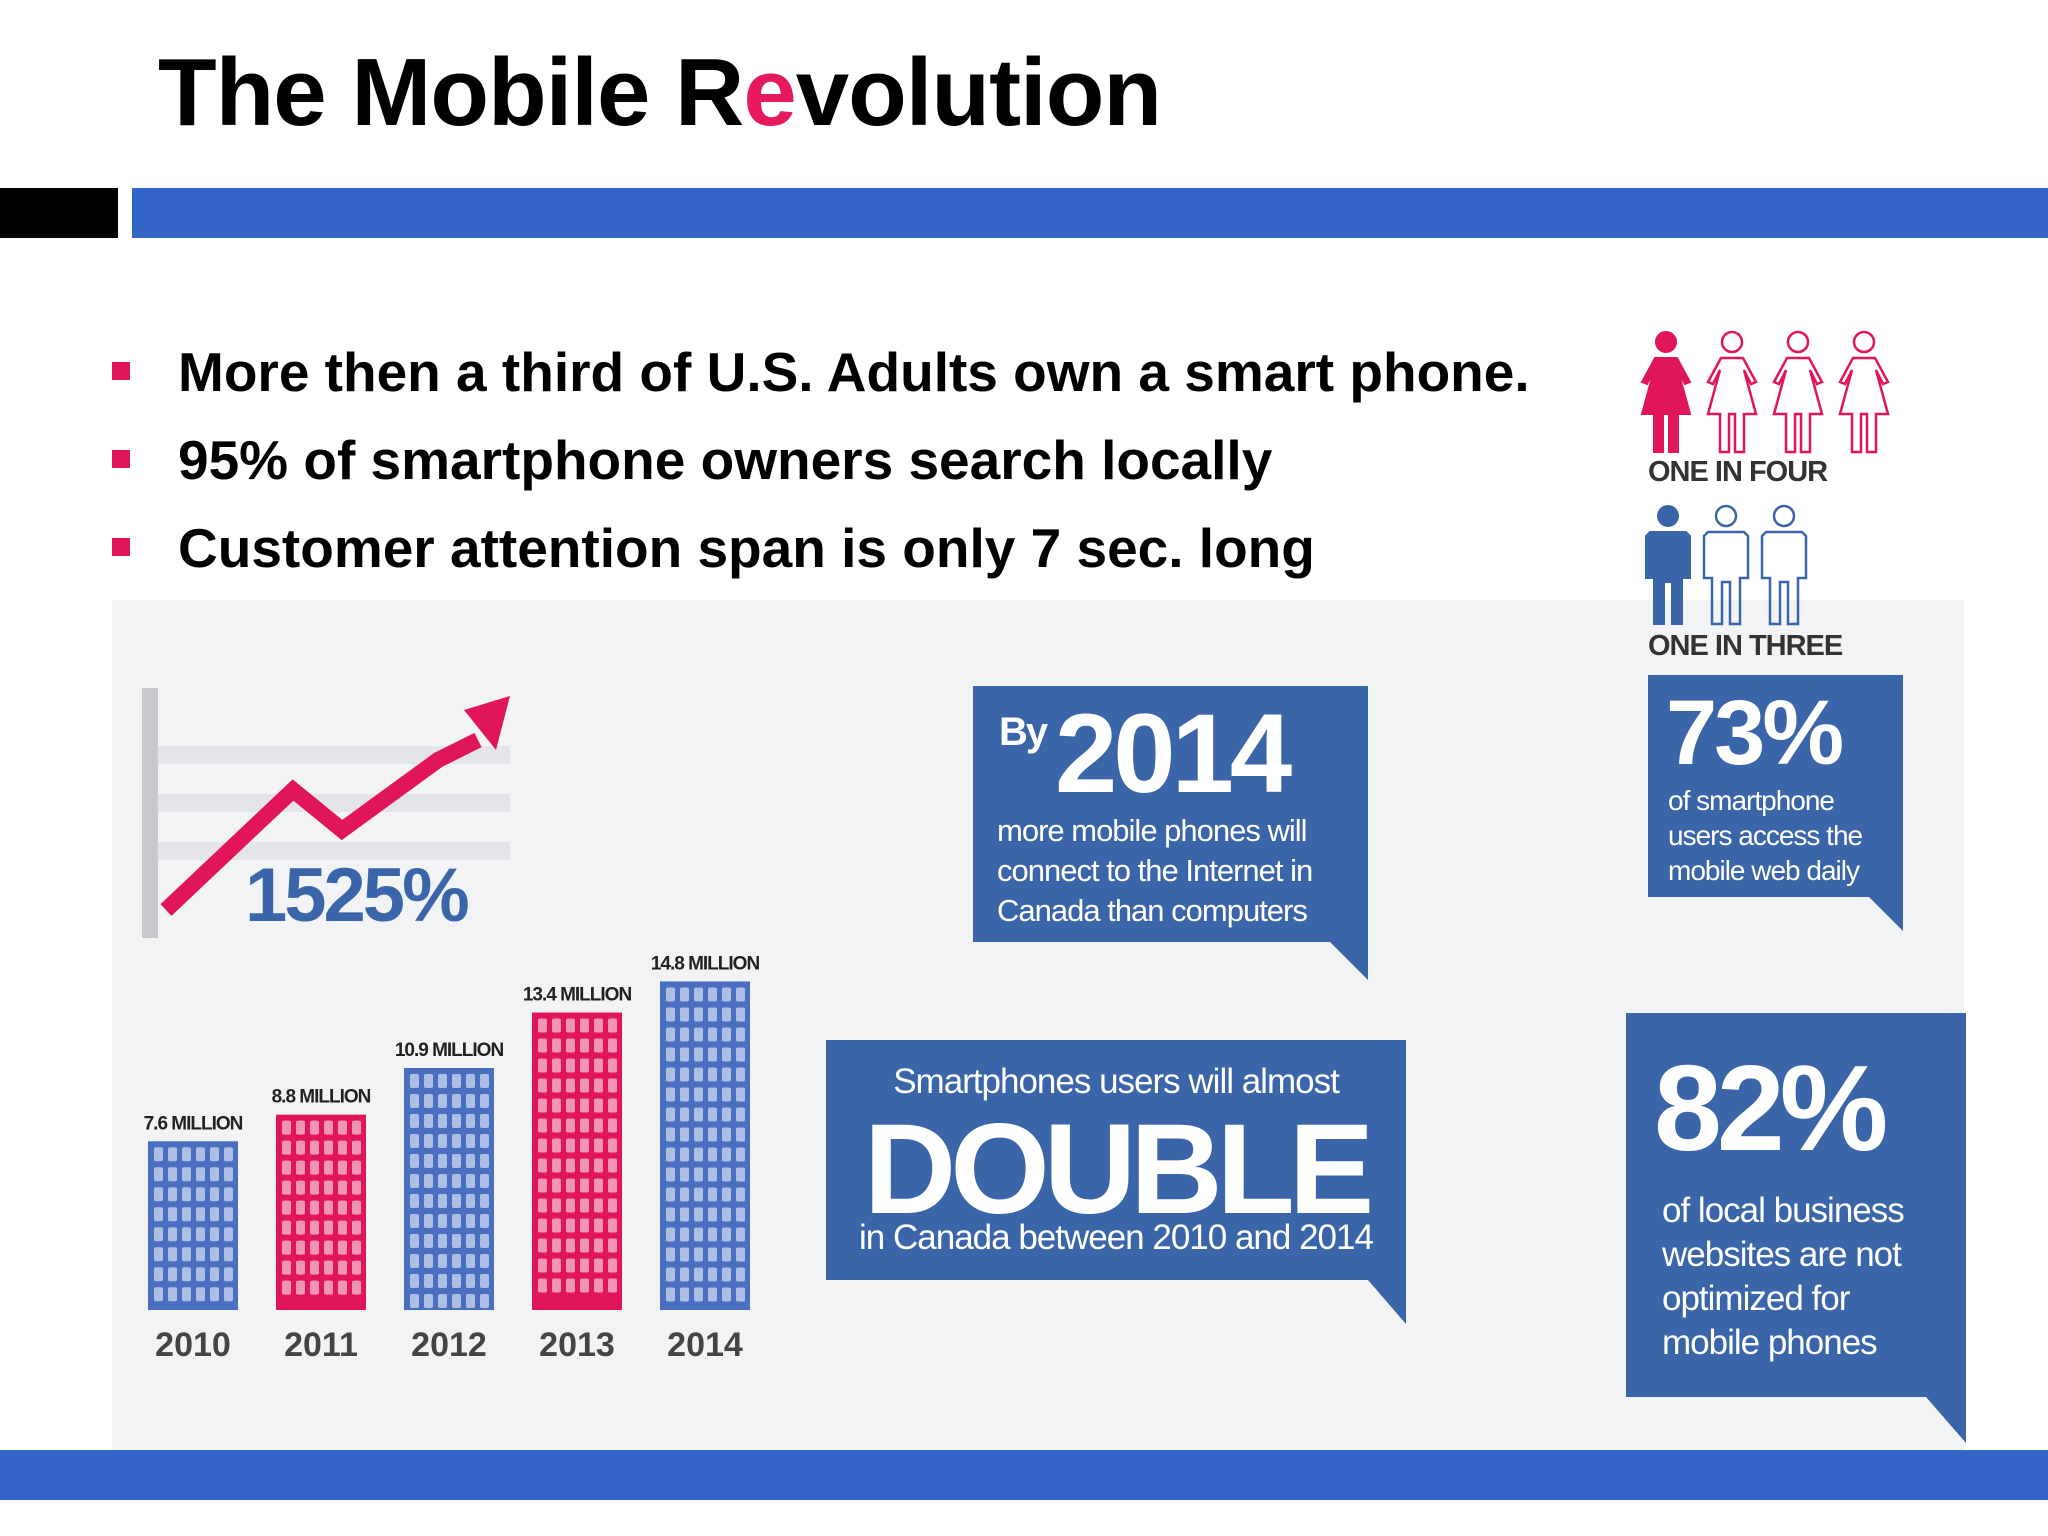 The image size is (2048, 1536). I want to click on growth-arrow-graphic, so click(326, 813).